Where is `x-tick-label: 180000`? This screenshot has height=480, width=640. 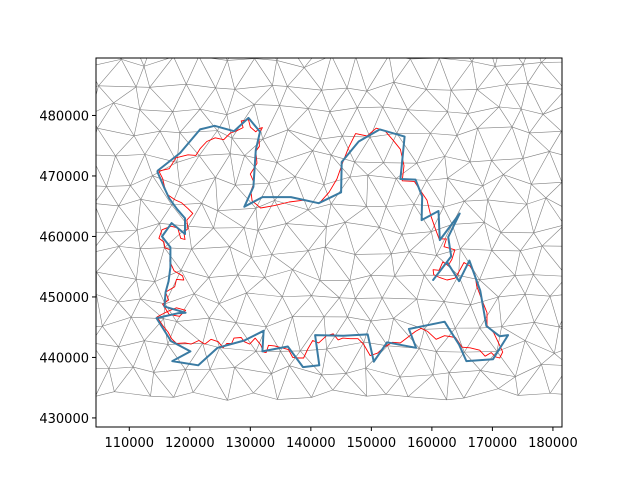
x-tick-label: 180000 is located at coordinates (553, 443).